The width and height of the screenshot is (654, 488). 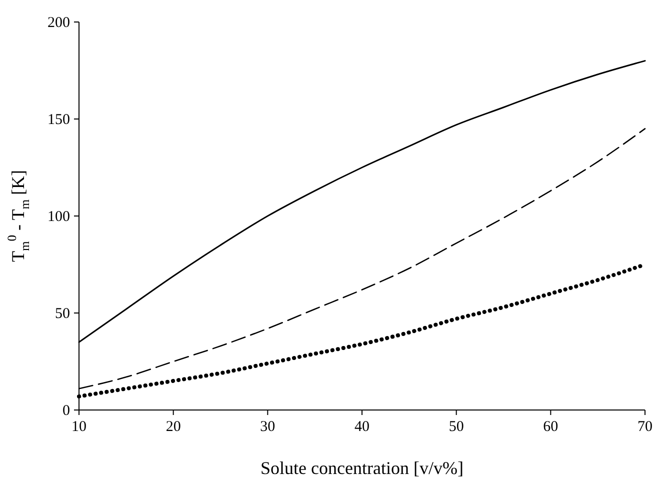 I want to click on x-tick-label: 30, so click(x=268, y=427).